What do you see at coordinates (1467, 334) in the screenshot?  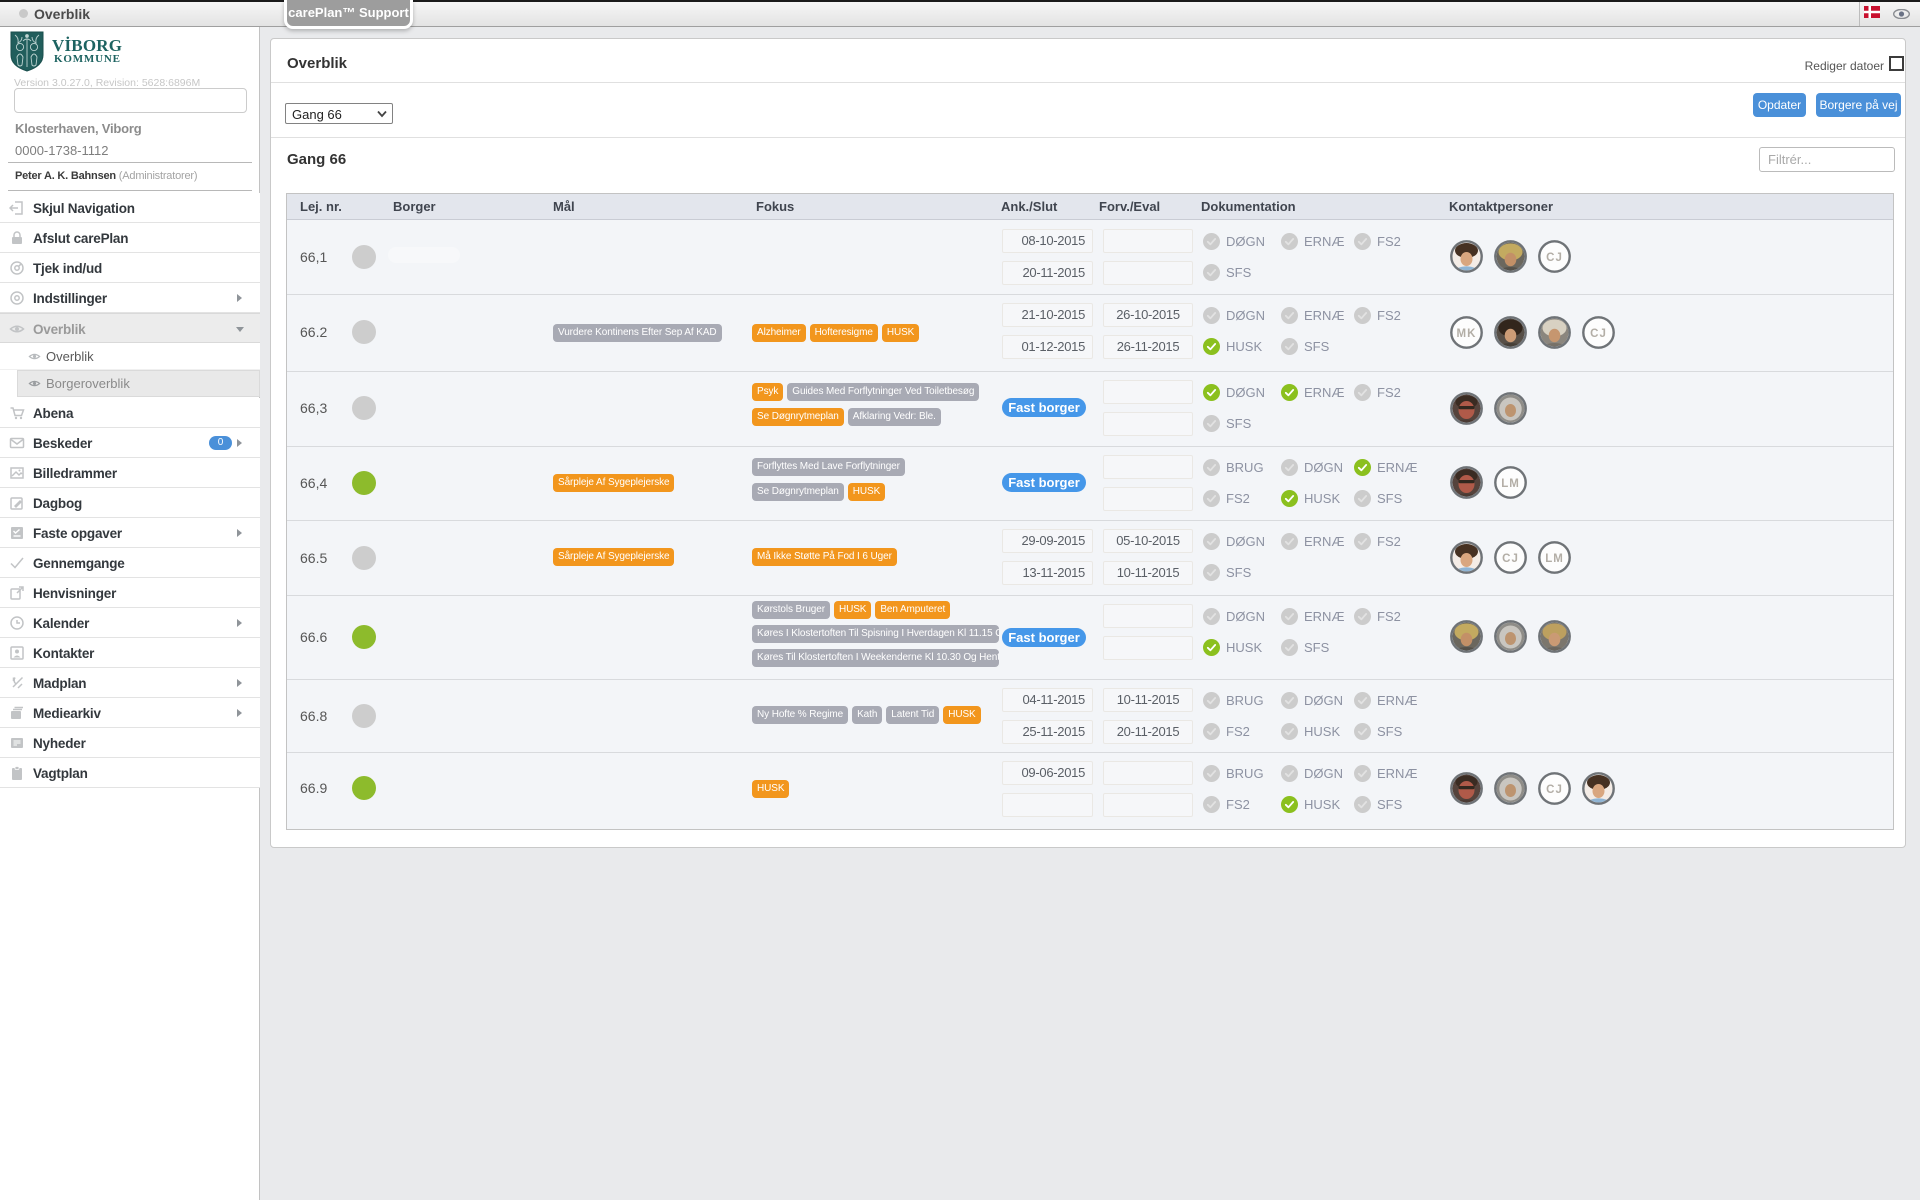 I see `svg-text: MK` at bounding box center [1467, 334].